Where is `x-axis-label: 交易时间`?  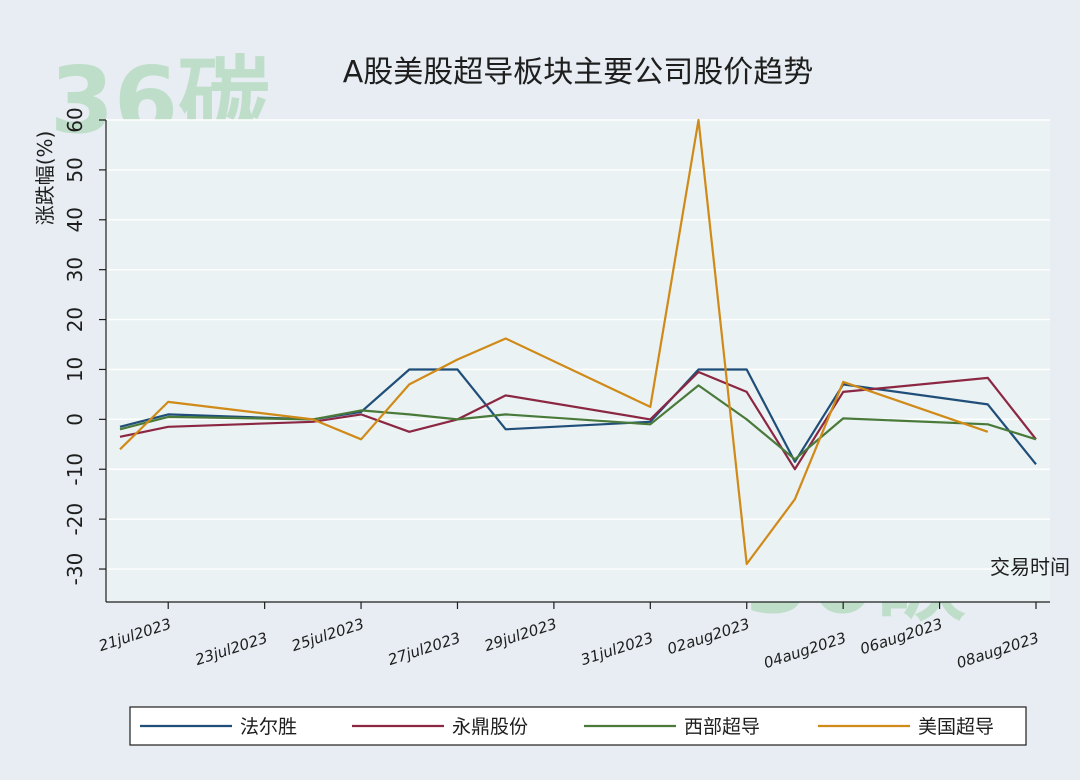 x-axis-label: 交易时间 is located at coordinates (1030, 567).